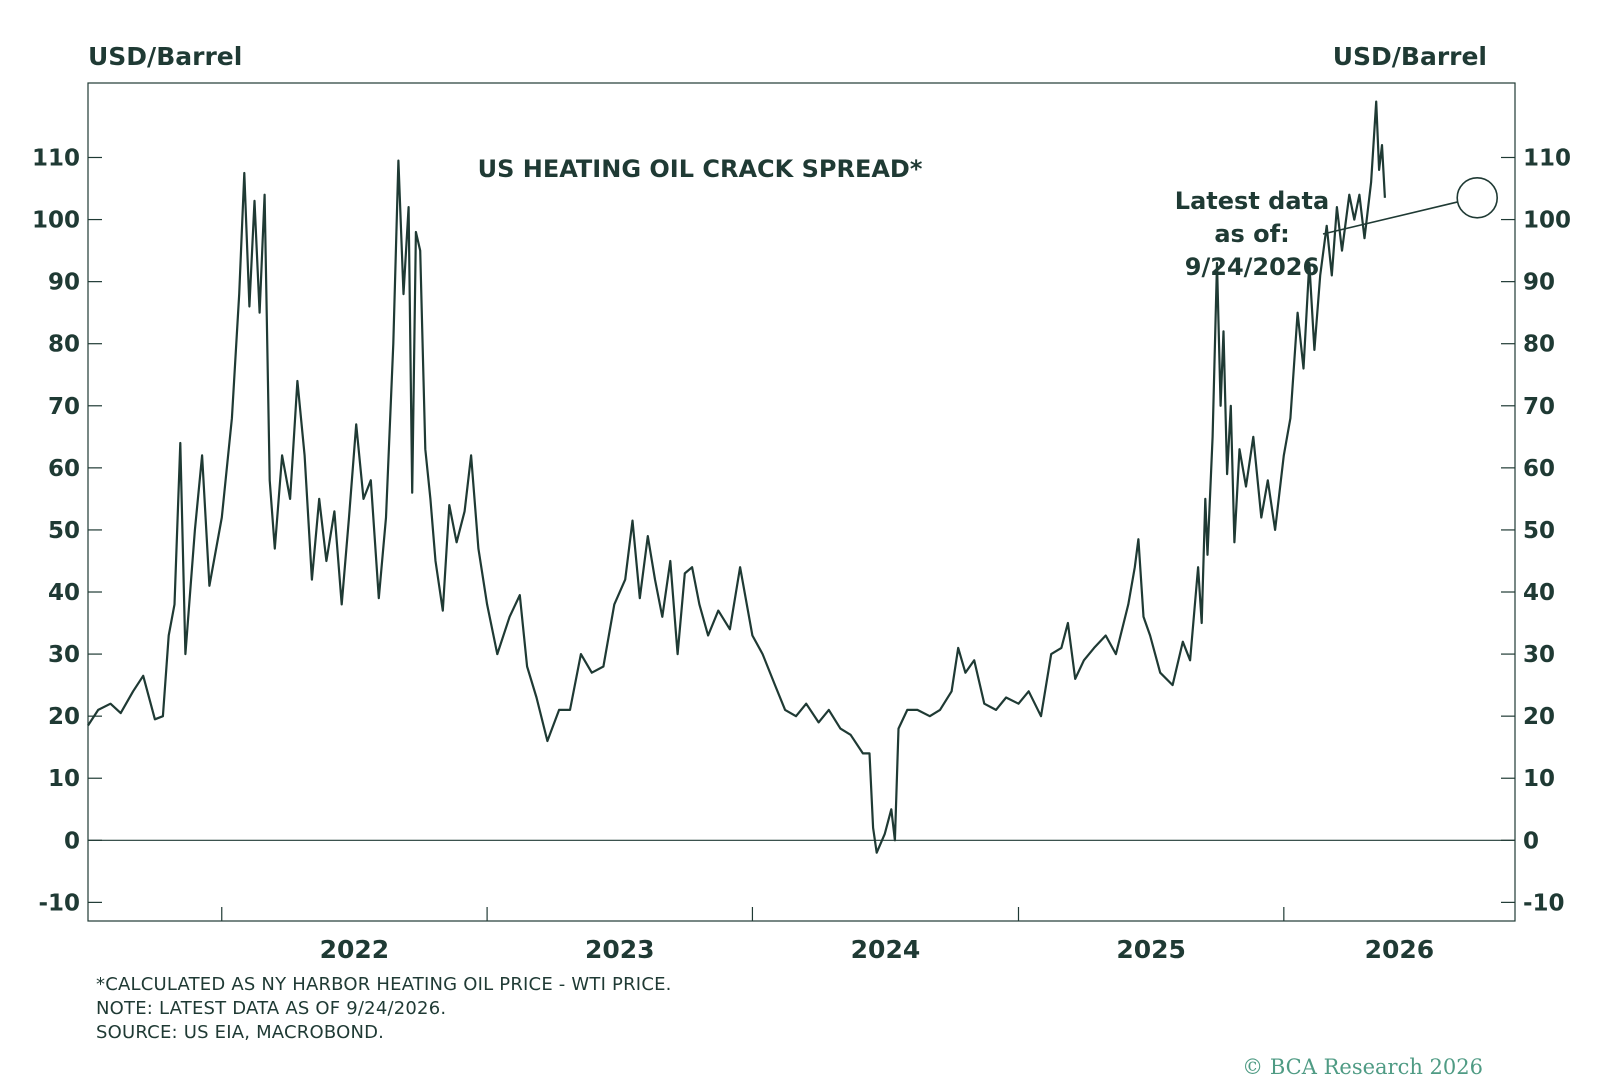  What do you see at coordinates (56, 221) in the screenshot?
I see `y-tick-label-left: 100` at bounding box center [56, 221].